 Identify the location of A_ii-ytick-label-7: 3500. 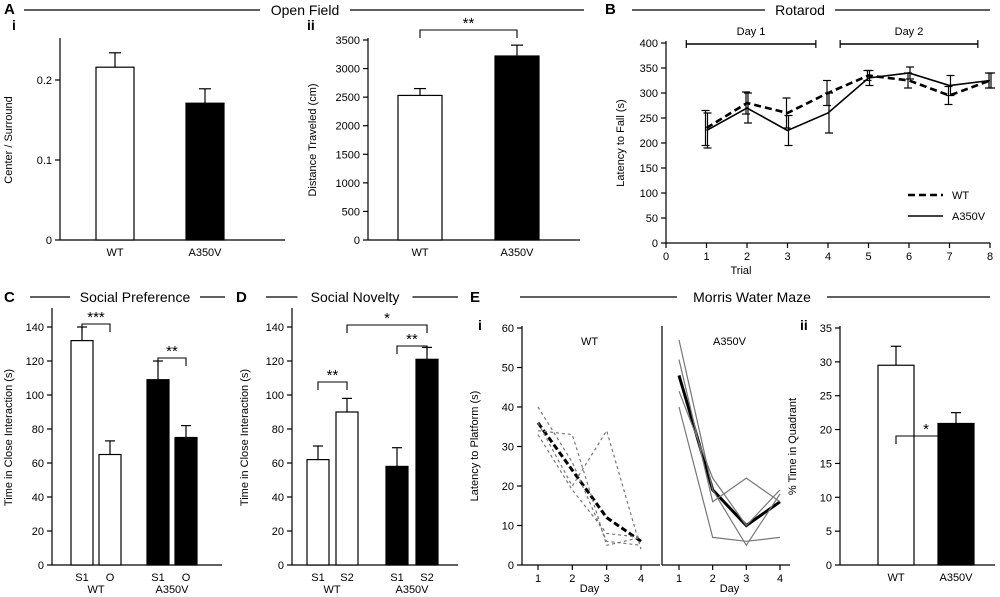
(348, 41).